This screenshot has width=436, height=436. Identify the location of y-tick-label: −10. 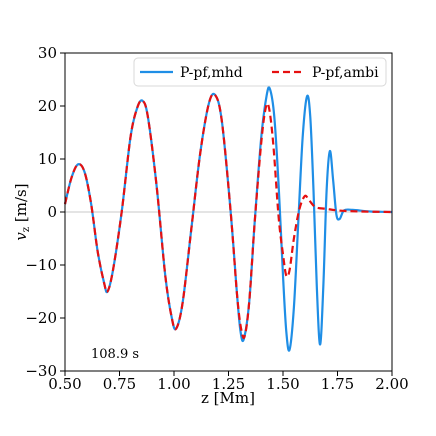
(41, 265).